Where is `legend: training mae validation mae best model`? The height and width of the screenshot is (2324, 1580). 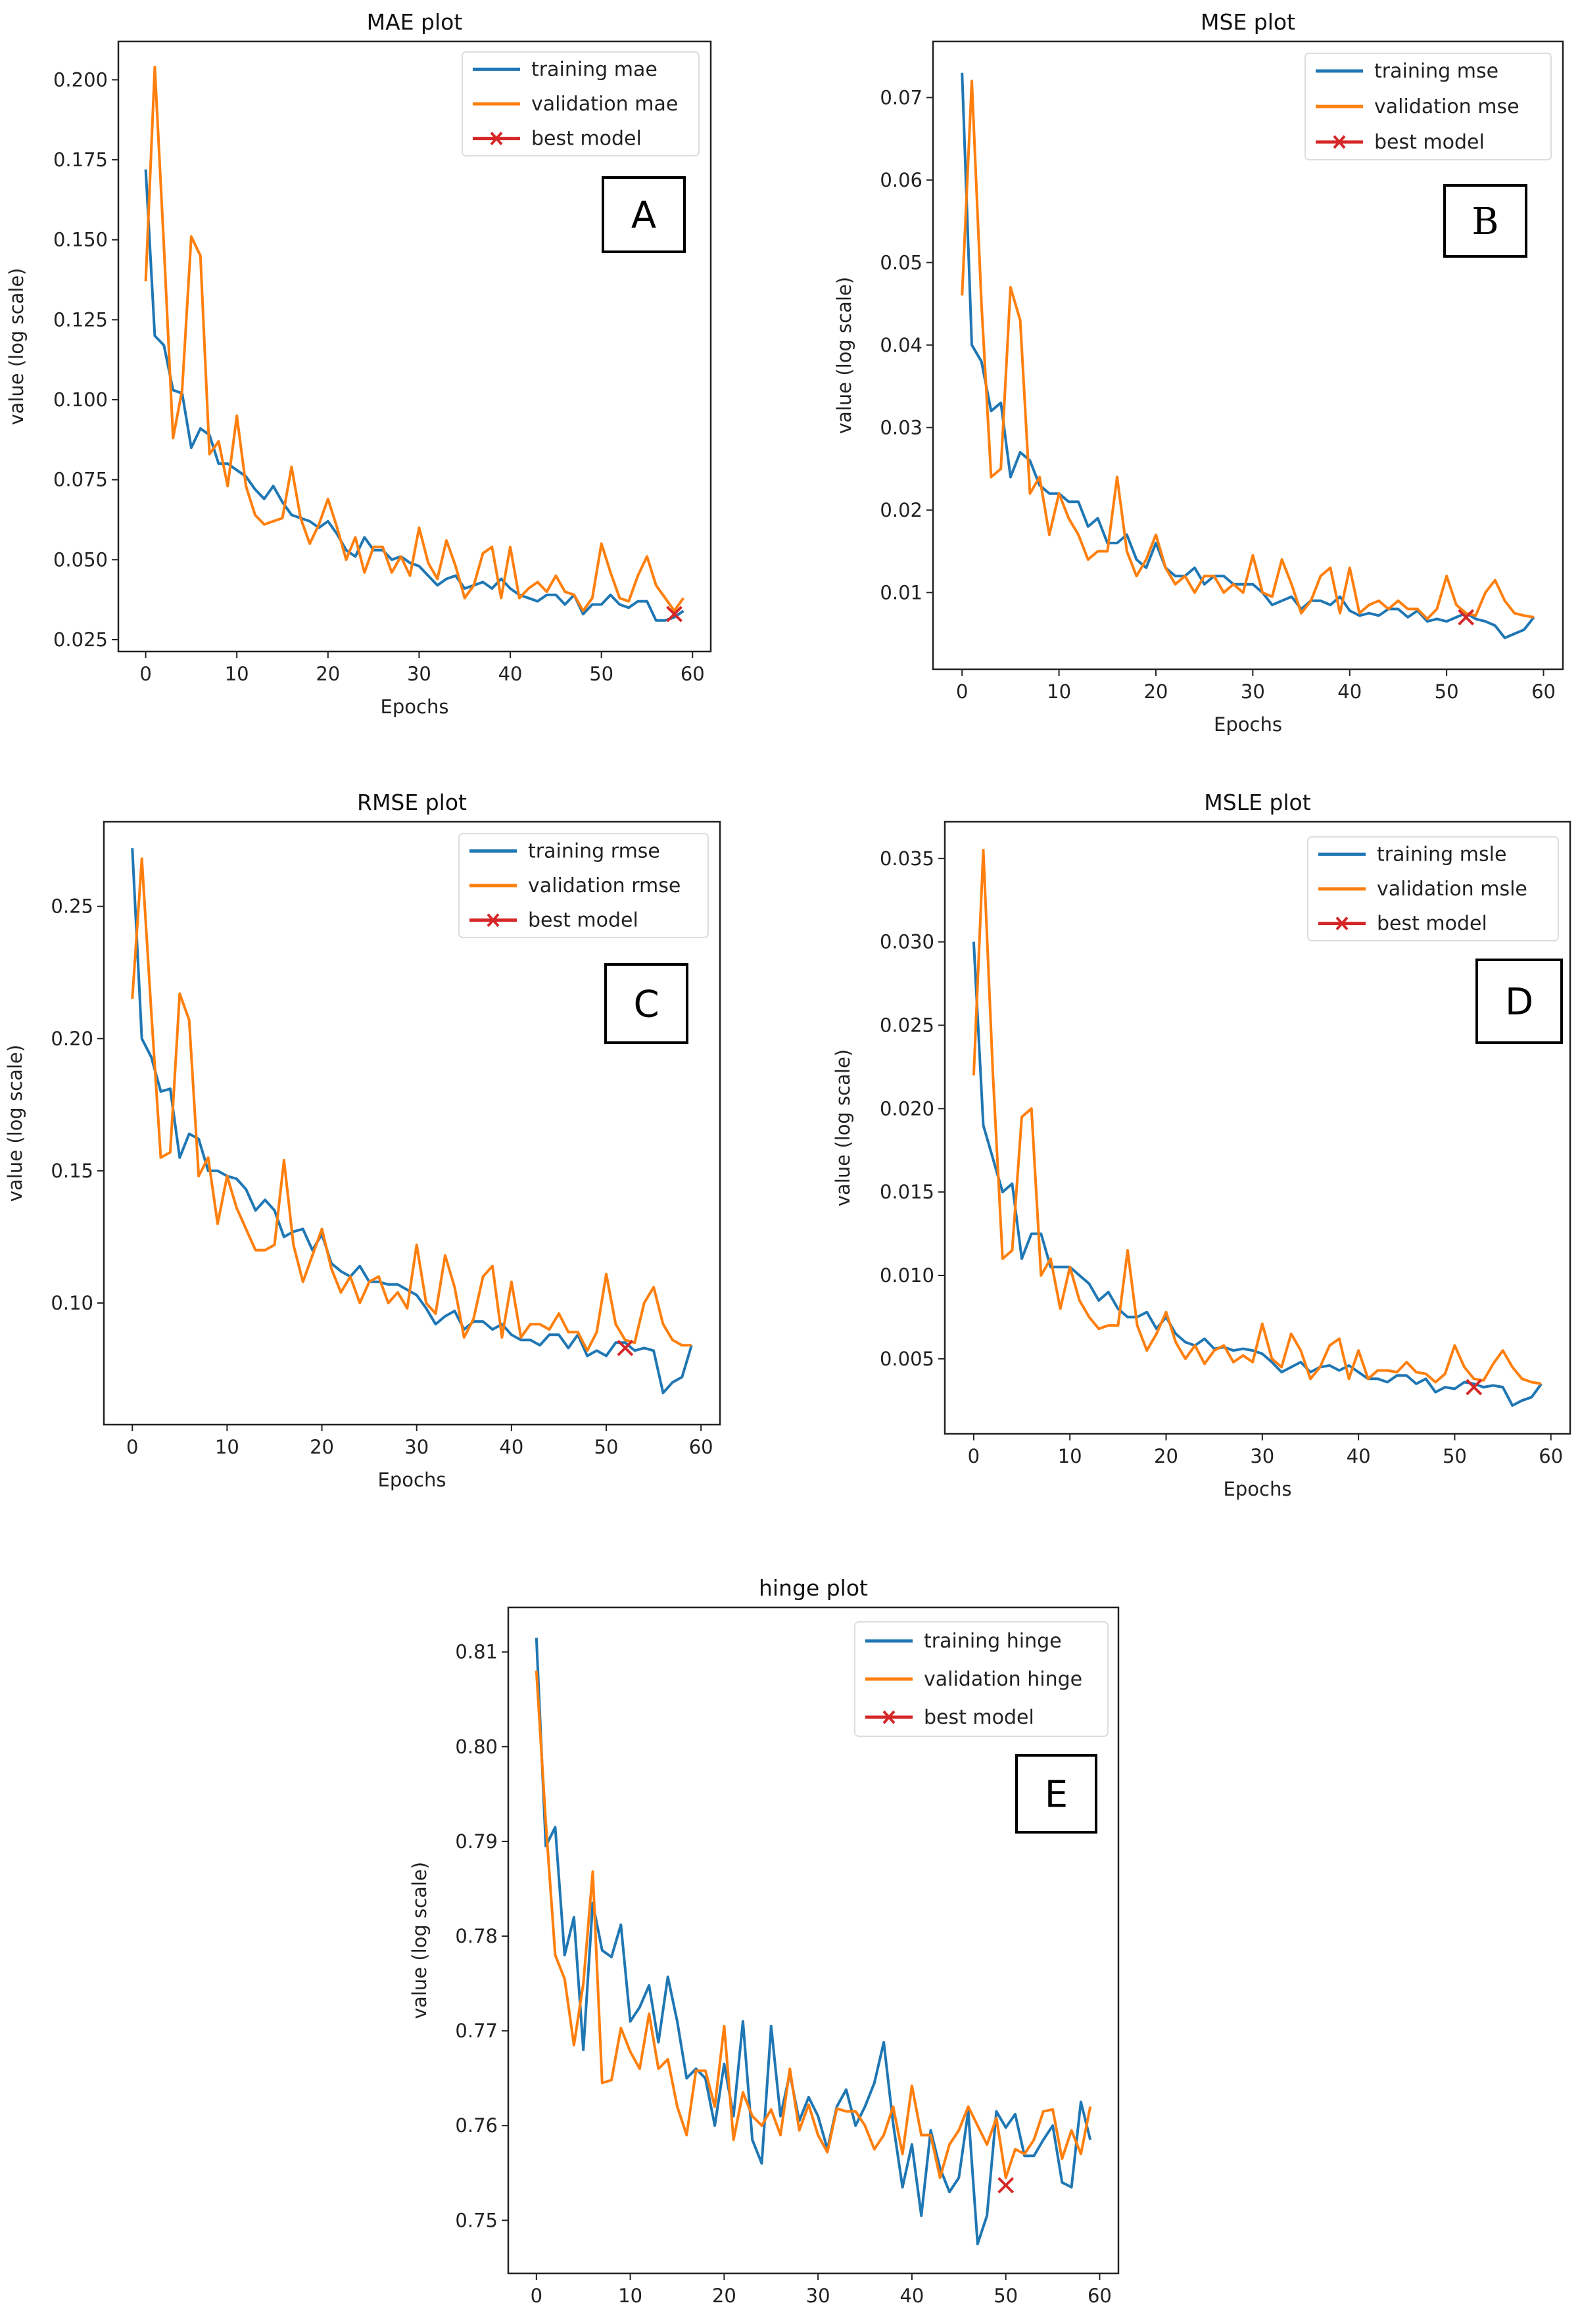
legend: training mae validation mae best model is located at coordinates (581, 103).